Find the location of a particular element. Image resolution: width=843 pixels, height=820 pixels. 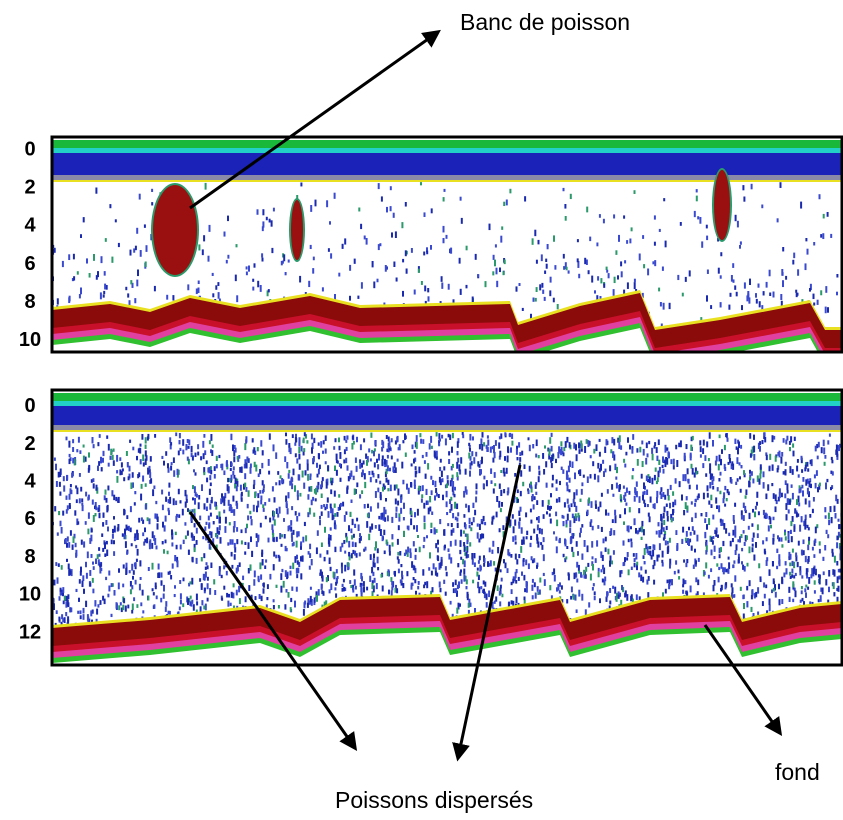

depth-tick-label: 12 is located at coordinates (30, 632).